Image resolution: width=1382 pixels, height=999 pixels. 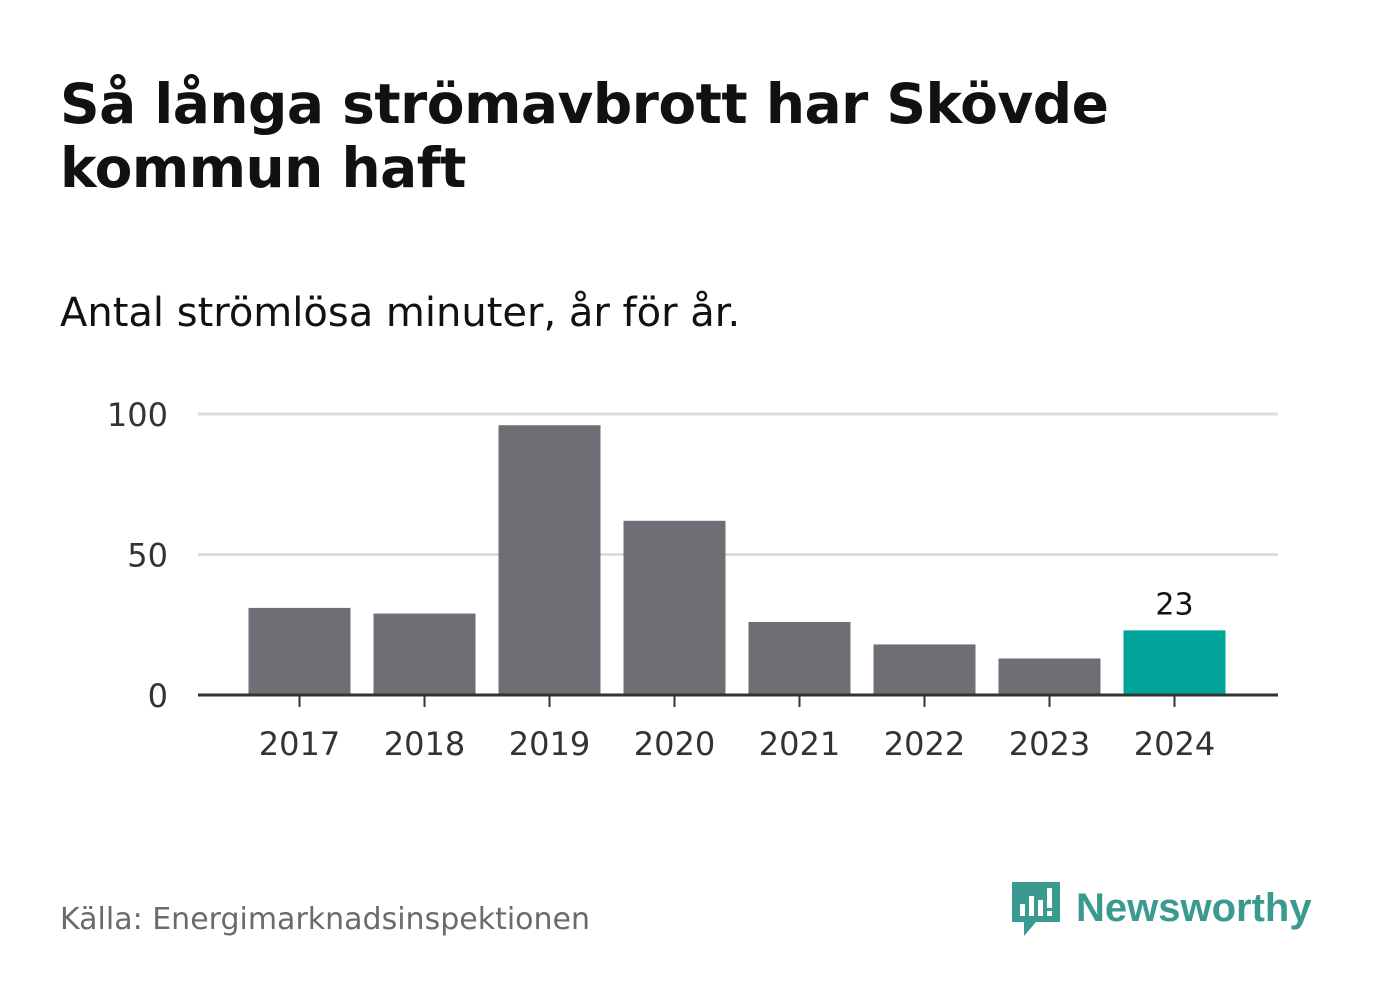 What do you see at coordinates (799, 744) in the screenshot?
I see `x-tick-label-2021: 2021` at bounding box center [799, 744].